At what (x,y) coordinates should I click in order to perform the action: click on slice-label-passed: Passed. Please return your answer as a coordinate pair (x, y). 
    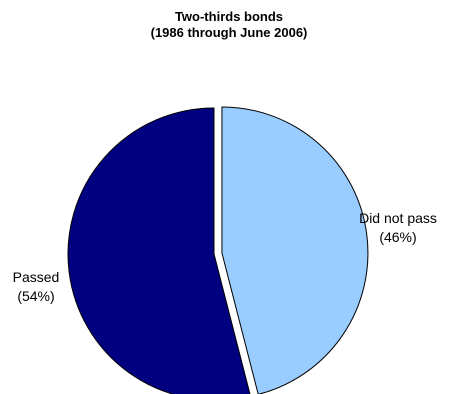
    Looking at the image, I should click on (36, 277).